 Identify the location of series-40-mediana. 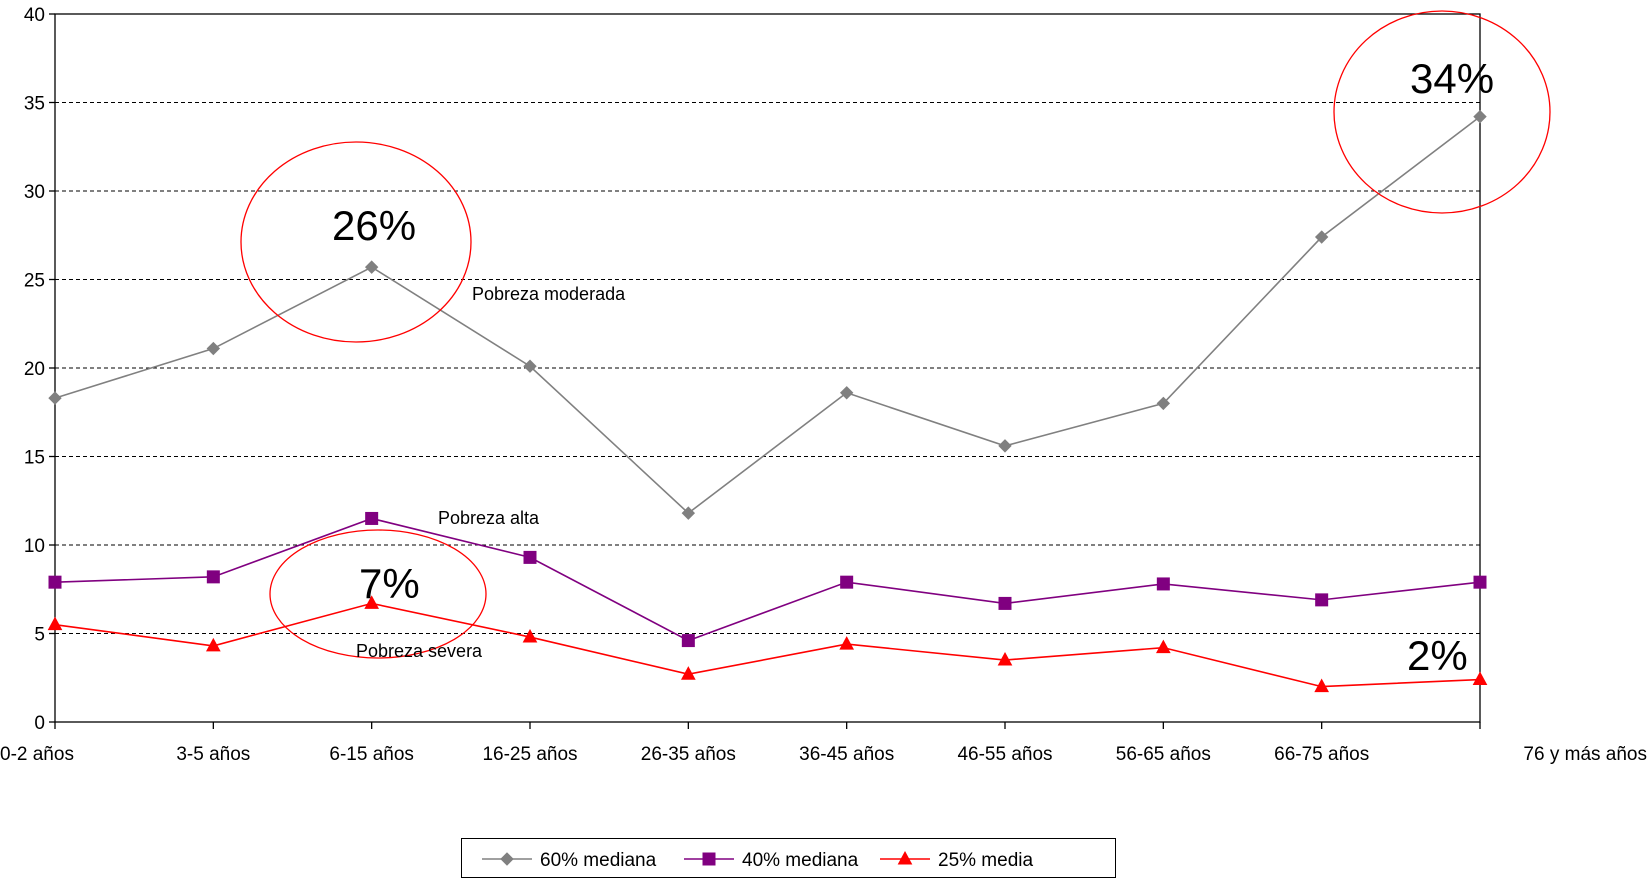
(767, 579).